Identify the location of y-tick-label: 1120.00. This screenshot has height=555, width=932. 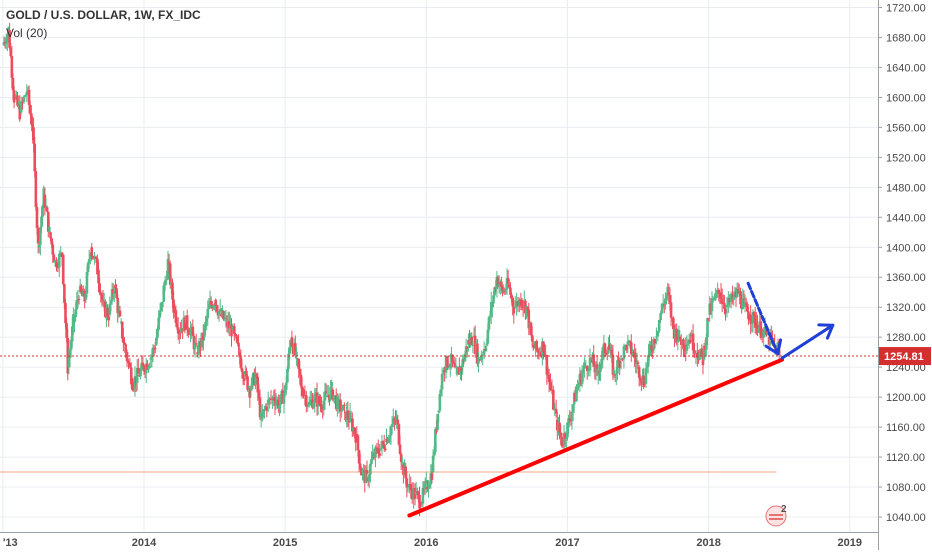
(905, 458).